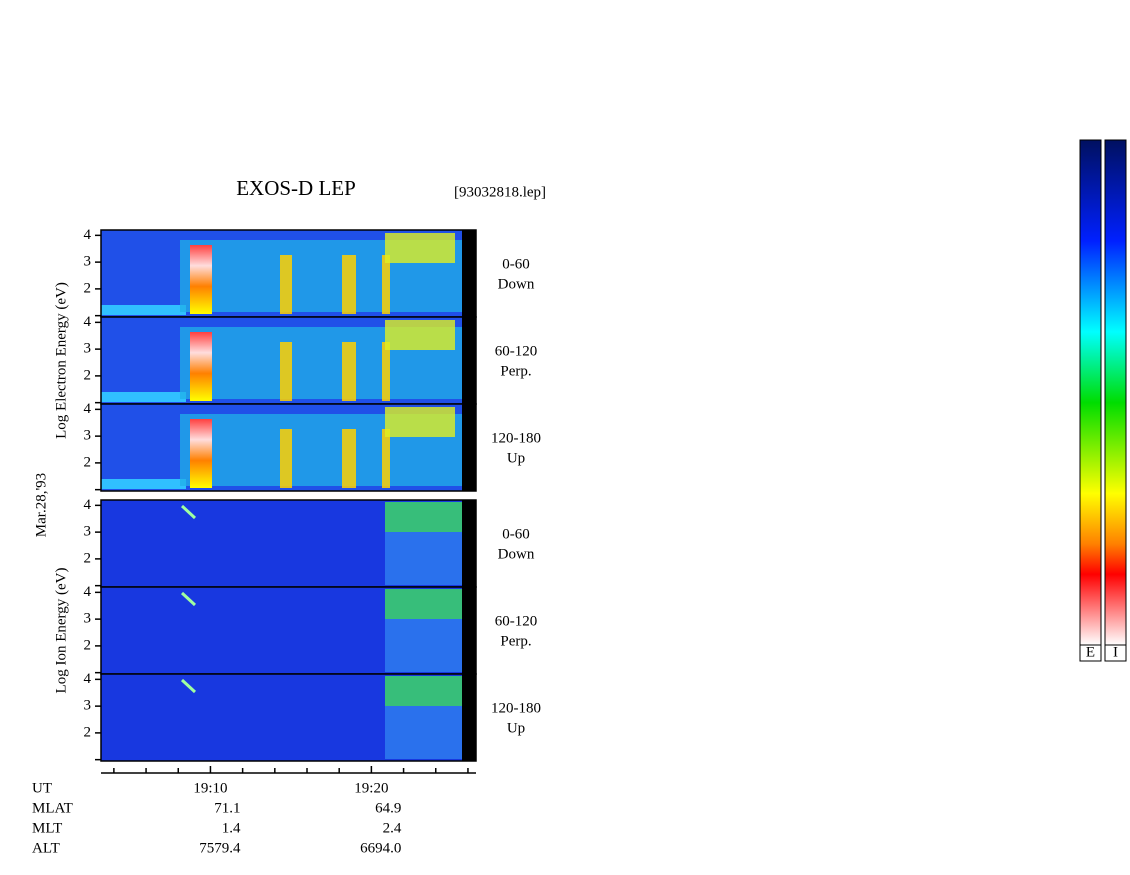 This screenshot has height=875, width=1130. Describe the element at coordinates (41, 505) in the screenshot. I see `date: Mar.28,'93` at that location.